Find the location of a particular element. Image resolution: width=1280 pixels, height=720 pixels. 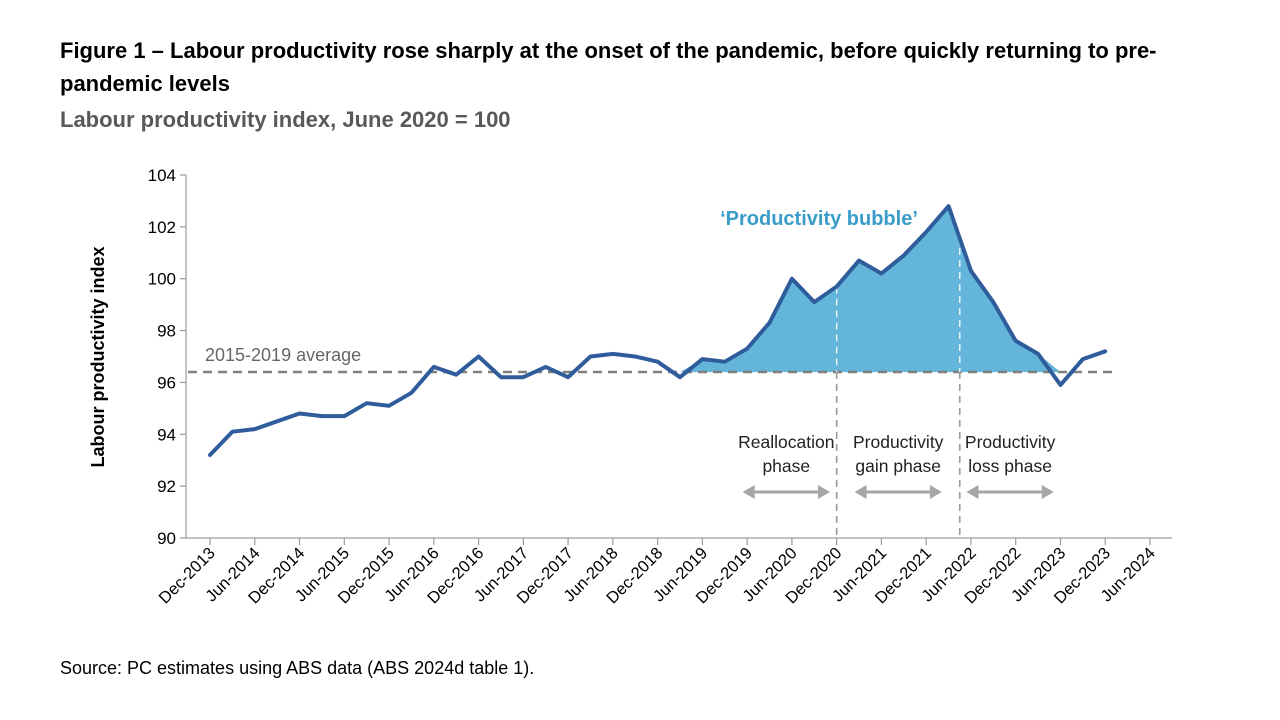

y-tick-label: 102 is located at coordinates (162, 227).